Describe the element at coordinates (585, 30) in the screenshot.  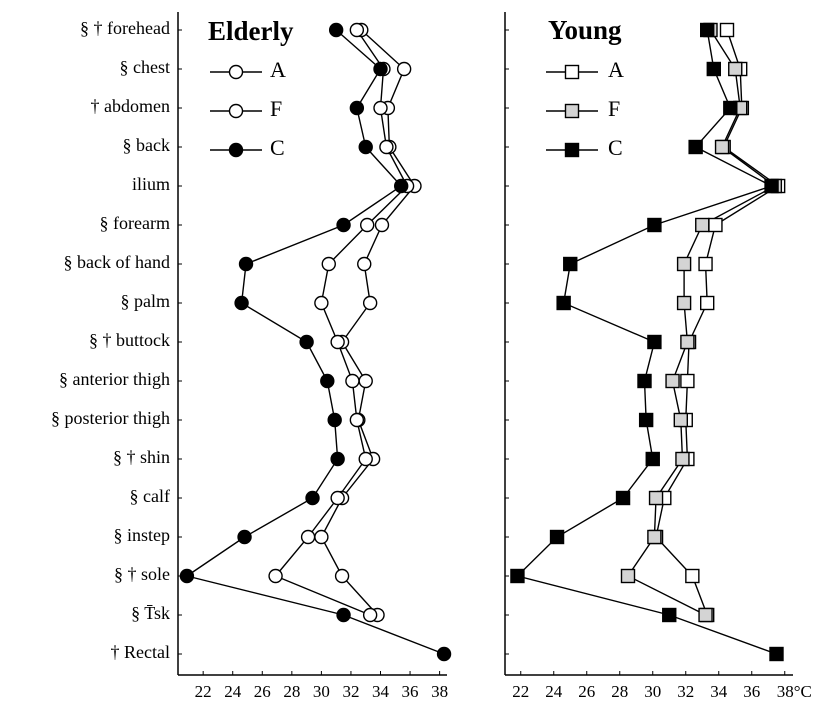
I see `chart-title: Young` at that location.